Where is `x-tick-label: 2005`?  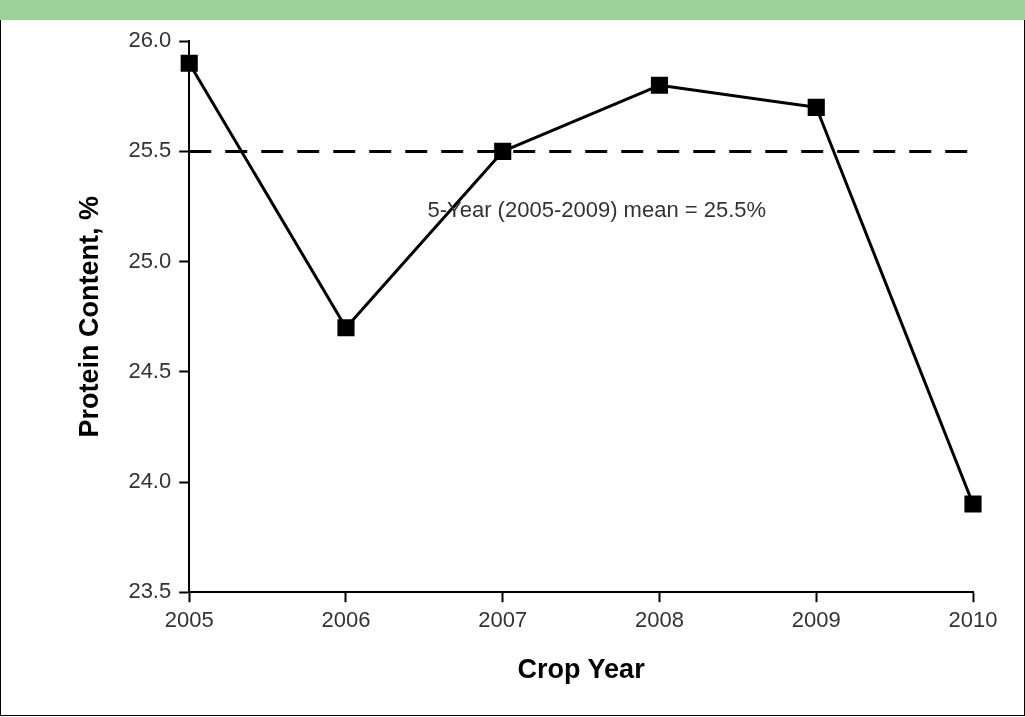 x-tick-label: 2005 is located at coordinates (189, 620).